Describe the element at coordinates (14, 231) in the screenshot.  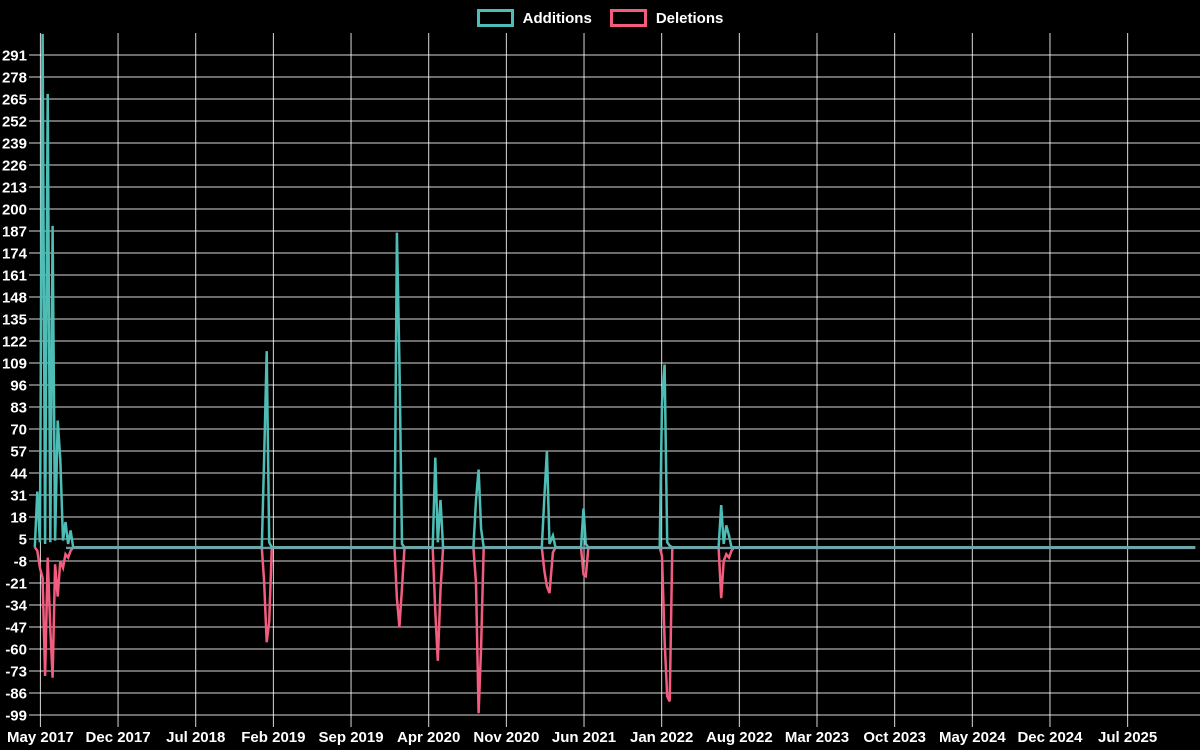
I see `y-tick-label: 187` at that location.